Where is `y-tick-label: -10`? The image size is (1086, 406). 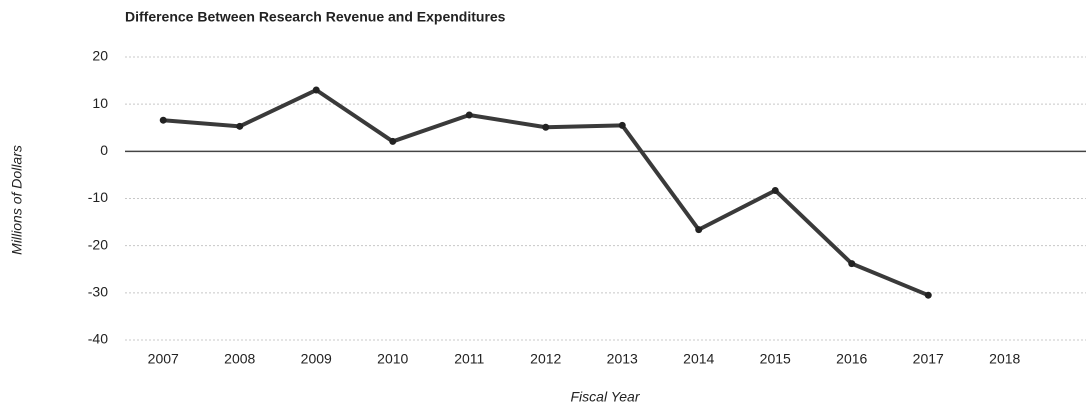
y-tick-label: -10 is located at coordinates (98, 197).